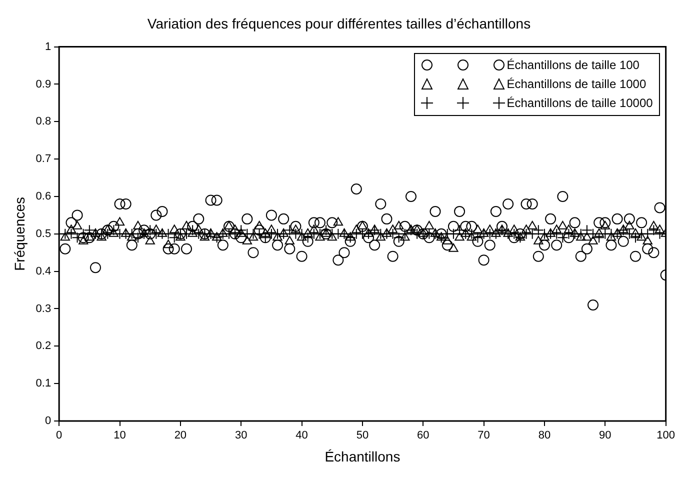  I want to click on x-tick-label: 40, so click(302, 436).